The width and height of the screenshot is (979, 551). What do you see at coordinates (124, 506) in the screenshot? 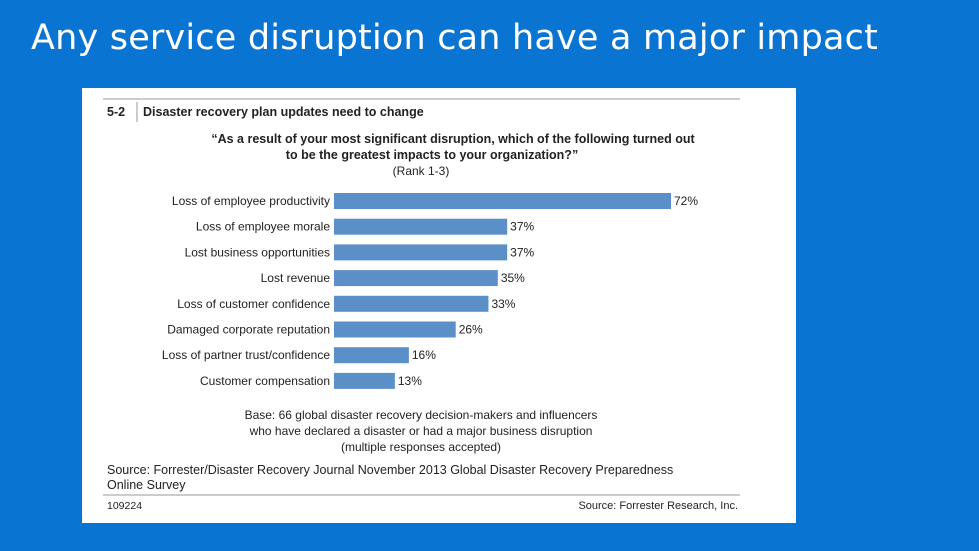
I see `footer-id: 109224` at bounding box center [124, 506].